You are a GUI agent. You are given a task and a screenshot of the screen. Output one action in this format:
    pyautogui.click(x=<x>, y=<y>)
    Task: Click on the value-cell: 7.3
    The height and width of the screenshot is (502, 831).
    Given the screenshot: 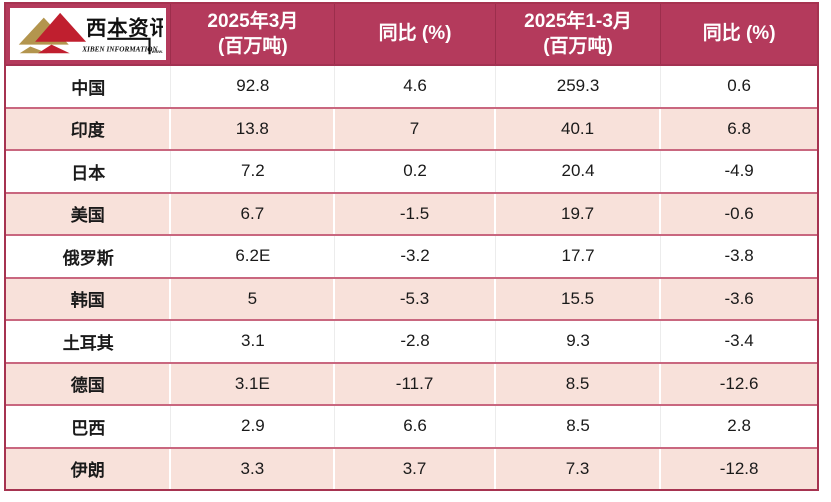 What is the action you would take?
    pyautogui.click(x=579, y=468)
    